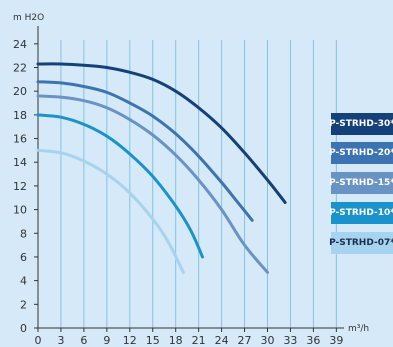  What do you see at coordinates (23, 257) in the screenshot?
I see `y-tick-label-6: 6` at bounding box center [23, 257].